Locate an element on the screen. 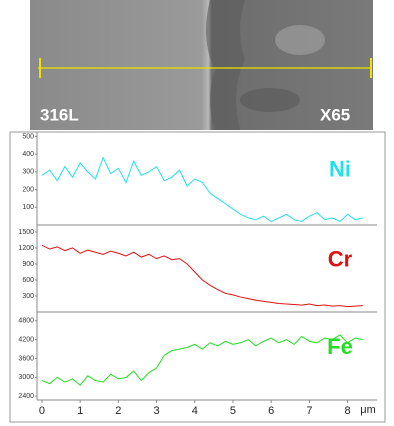 The width and height of the screenshot is (394, 426). y-tick-label: 100 is located at coordinates (28, 207).